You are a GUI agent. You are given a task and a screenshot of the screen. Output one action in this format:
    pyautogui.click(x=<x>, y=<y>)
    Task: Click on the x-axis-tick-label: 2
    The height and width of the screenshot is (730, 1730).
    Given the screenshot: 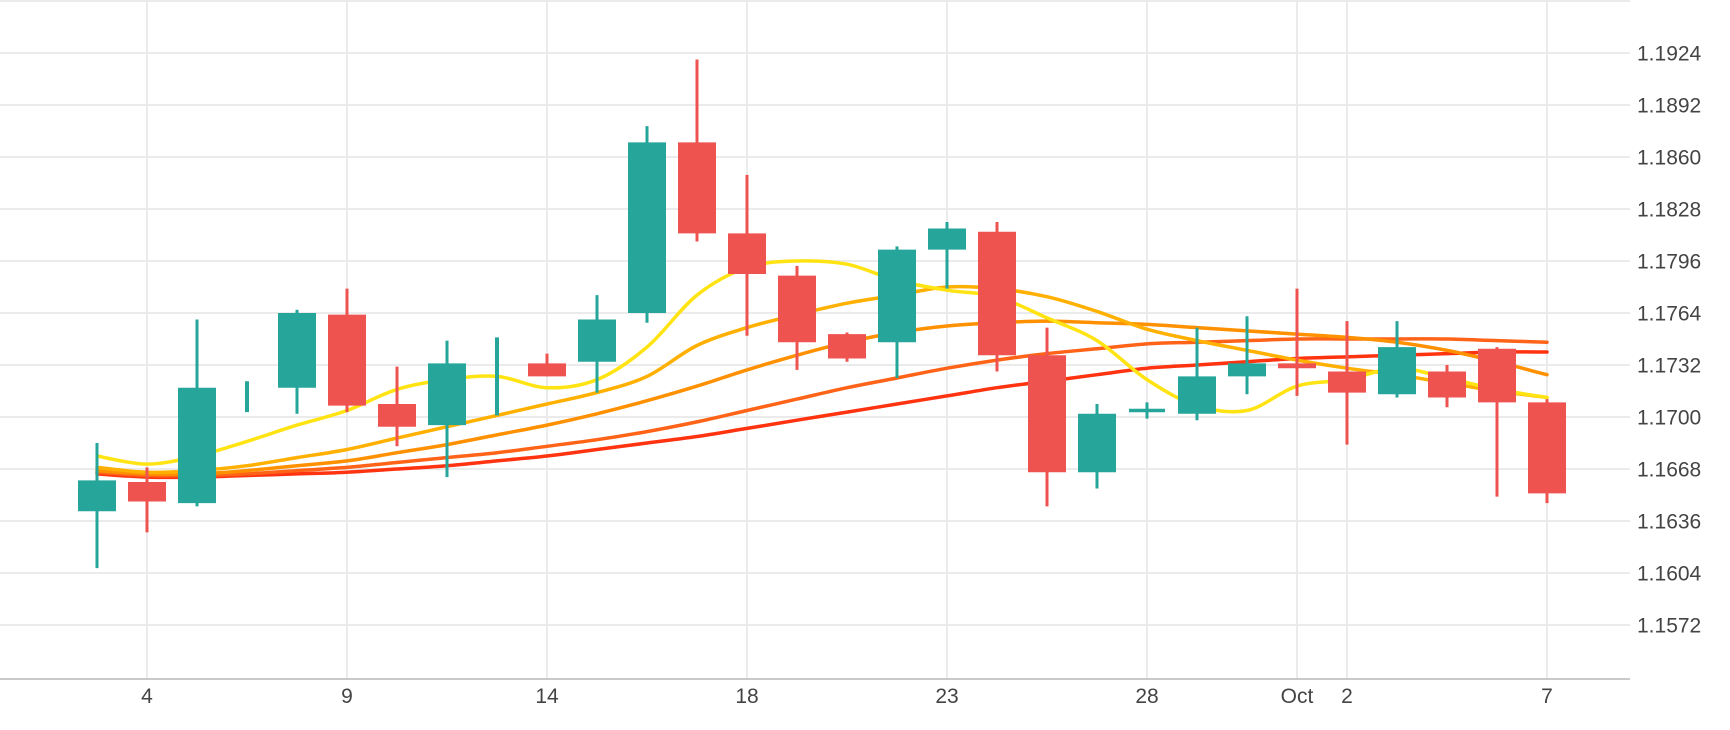 What is the action you would take?
    pyautogui.click(x=1347, y=696)
    